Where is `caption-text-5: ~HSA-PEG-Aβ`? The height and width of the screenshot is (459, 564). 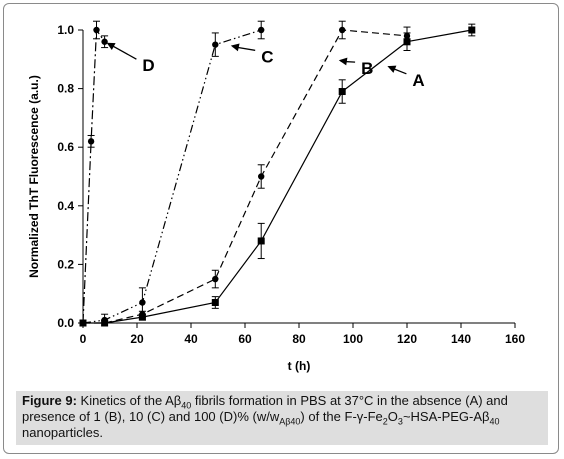
caption-text-5: ~HSA-PEG-Aβ is located at coordinates (446, 416).